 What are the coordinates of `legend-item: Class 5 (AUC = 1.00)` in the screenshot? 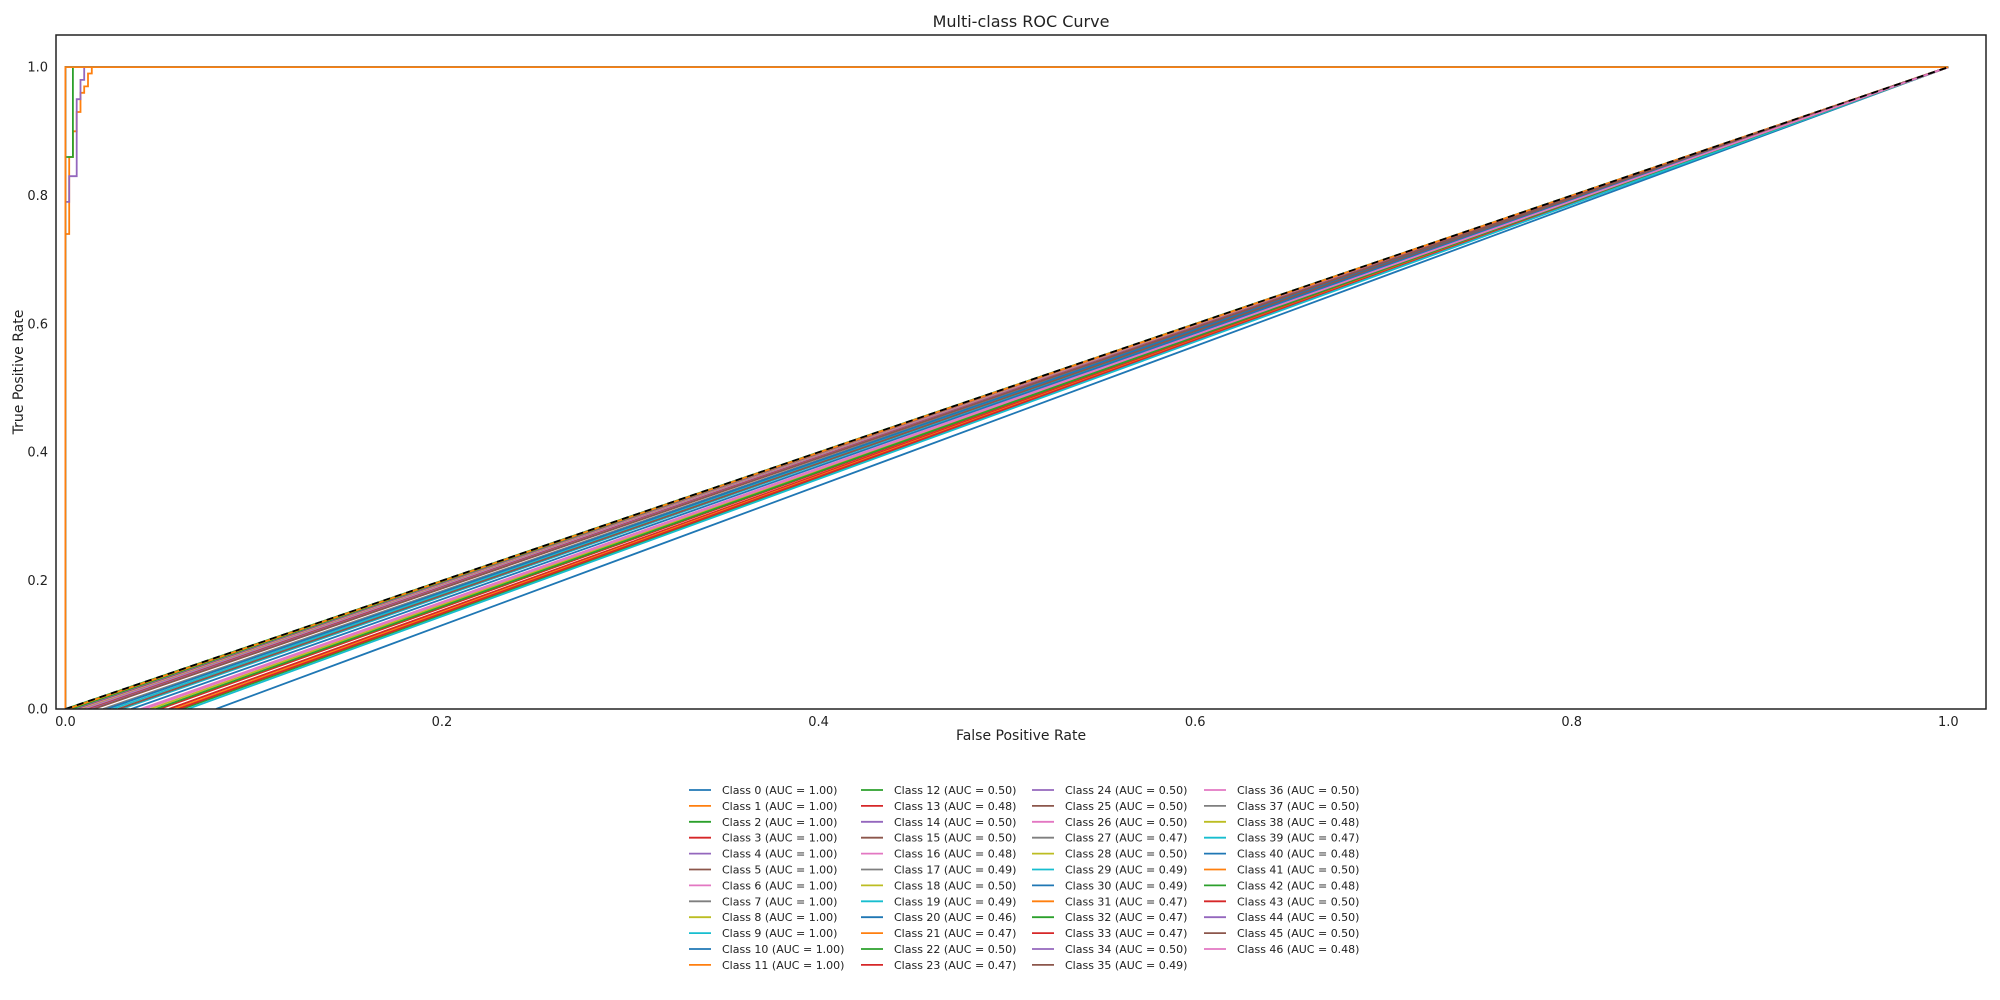 It's located at (763, 870).